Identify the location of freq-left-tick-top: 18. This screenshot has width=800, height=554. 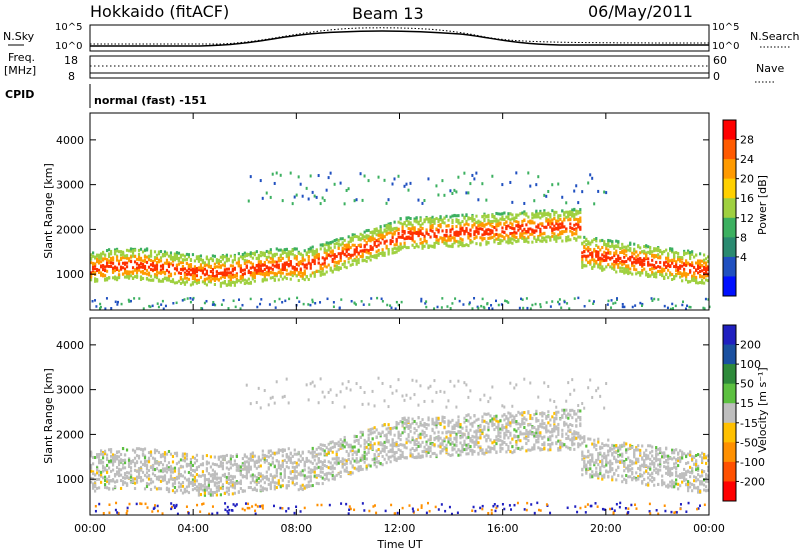
(71, 60).